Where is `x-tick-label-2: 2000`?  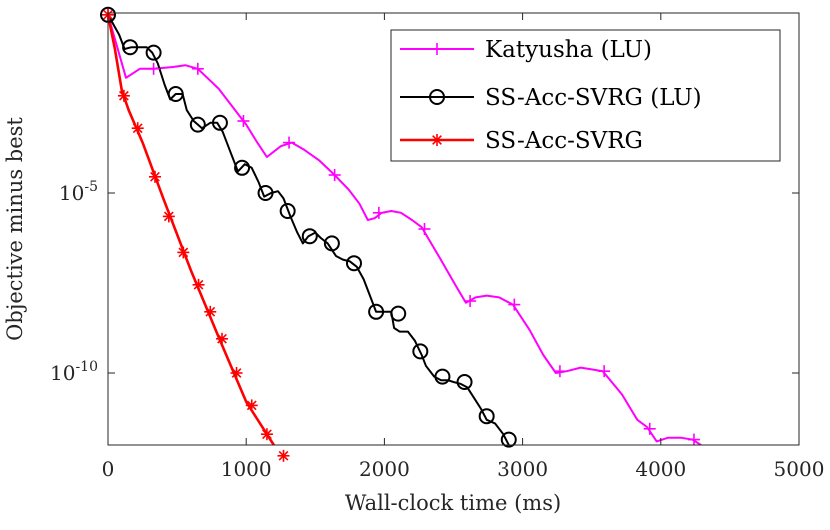 x-tick-label-2: 2000 is located at coordinates (384, 469).